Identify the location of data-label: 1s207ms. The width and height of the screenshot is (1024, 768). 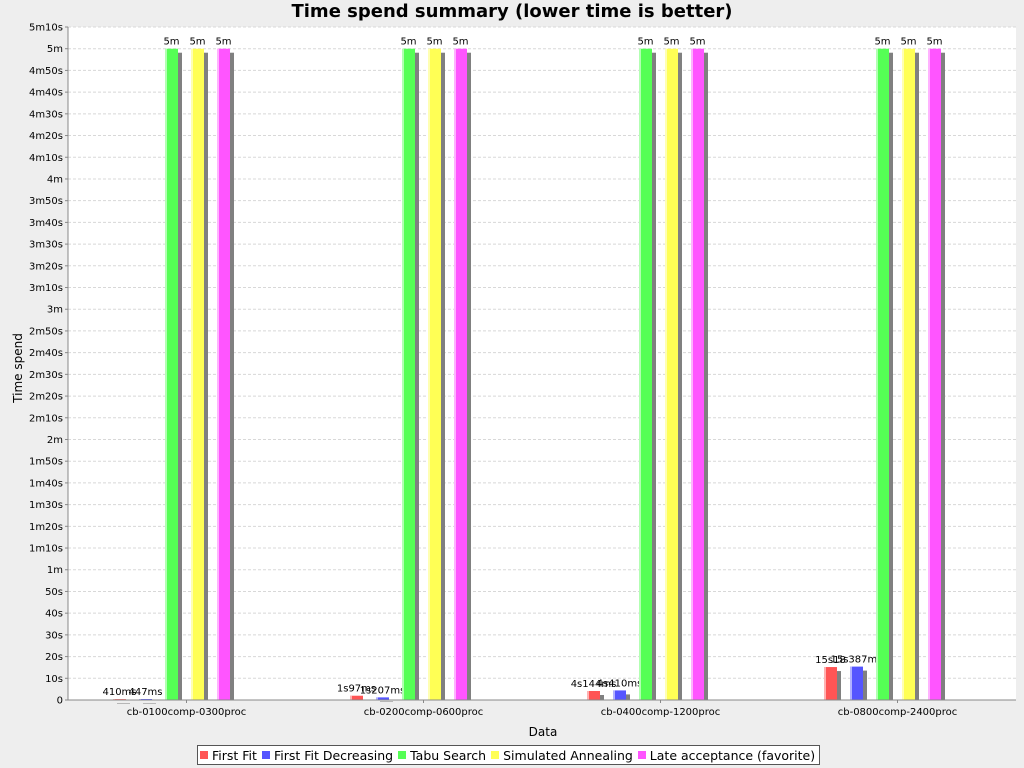
(383, 690).